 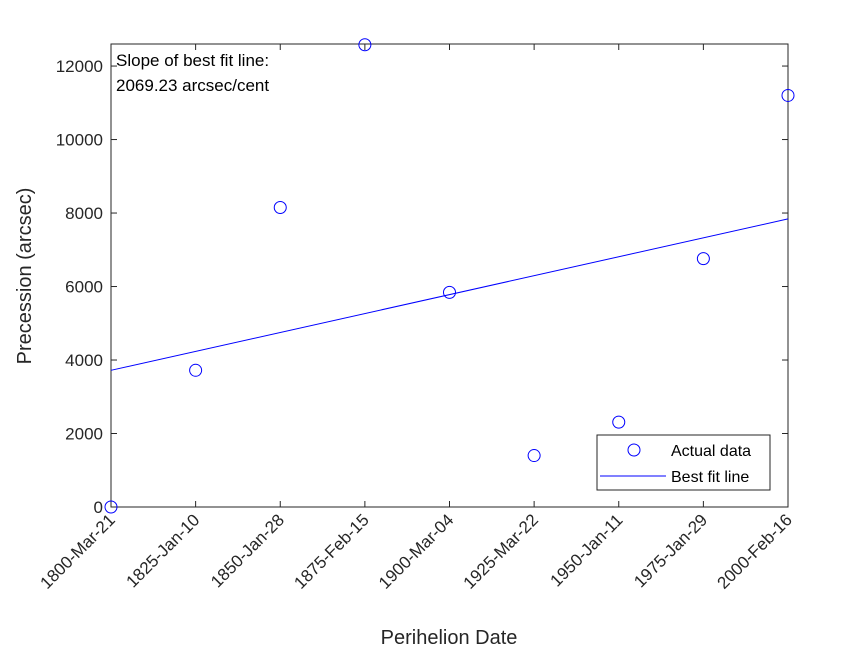 I want to click on slope-annotation-line1: Slope of best fit line:, so click(x=192, y=60).